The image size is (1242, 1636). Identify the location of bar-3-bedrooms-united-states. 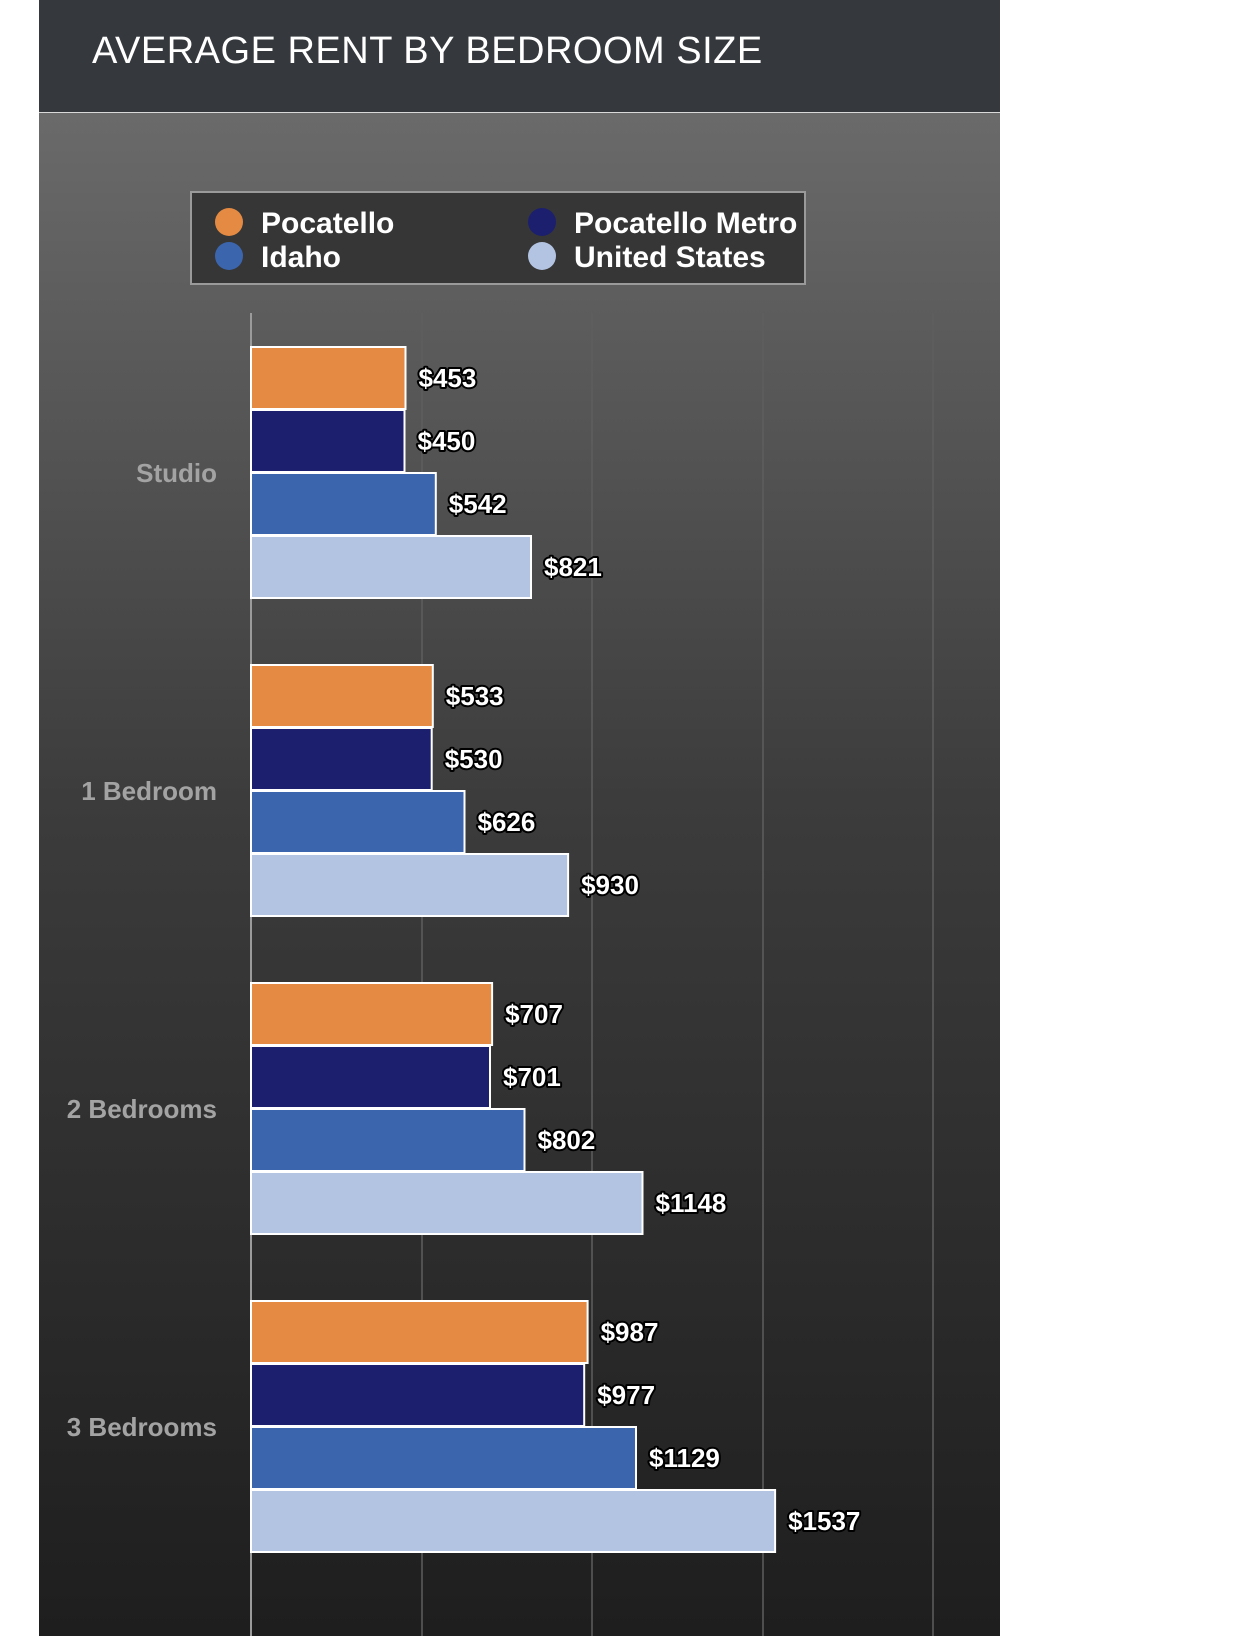
(513, 1521).